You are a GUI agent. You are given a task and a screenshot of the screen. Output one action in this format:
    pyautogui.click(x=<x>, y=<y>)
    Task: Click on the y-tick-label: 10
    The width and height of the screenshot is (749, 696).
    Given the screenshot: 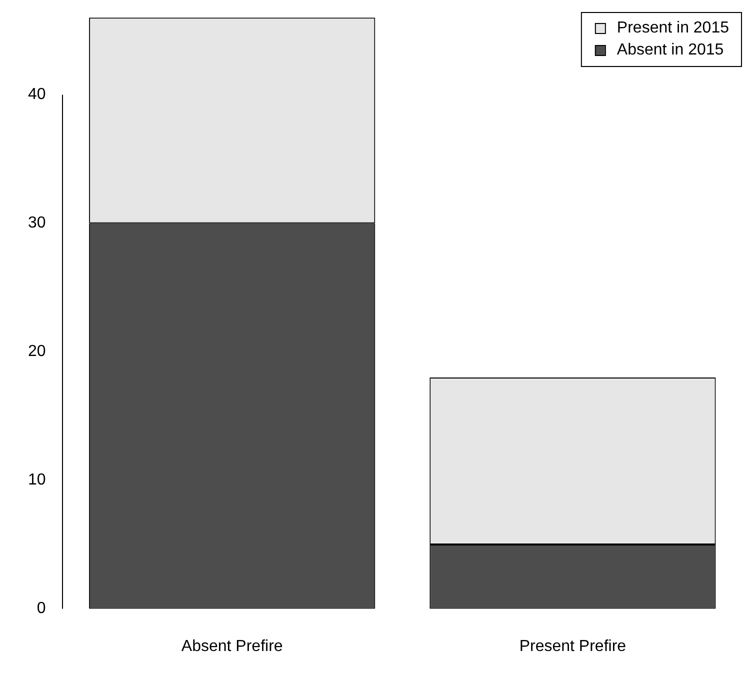 What is the action you would take?
    pyautogui.click(x=37, y=480)
    